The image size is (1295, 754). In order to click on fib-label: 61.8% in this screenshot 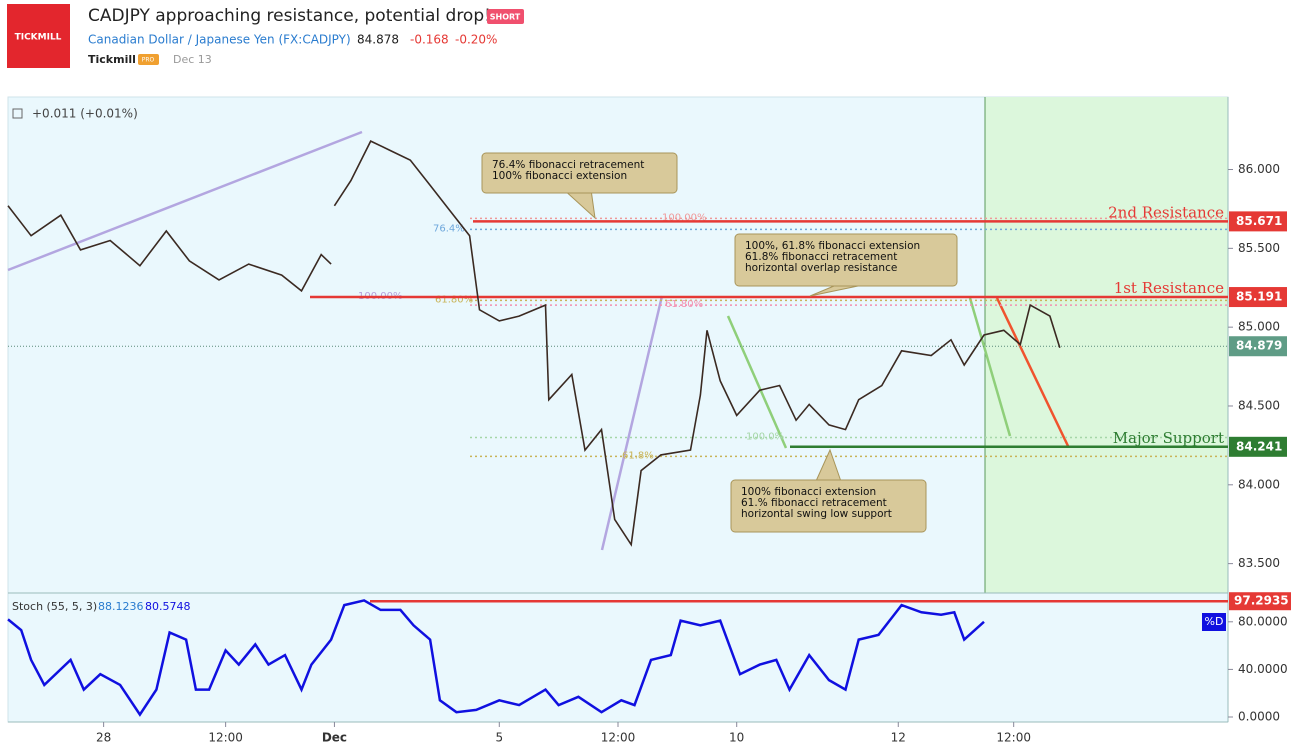, I will do `click(638, 455)`.